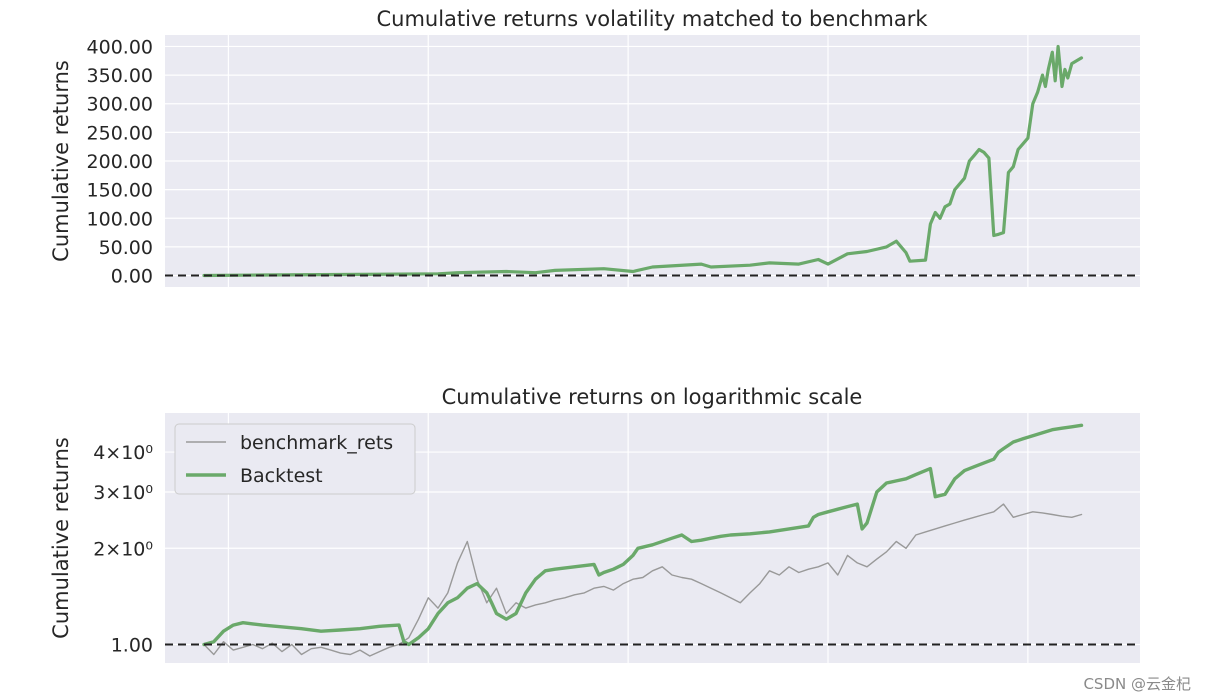 The width and height of the screenshot is (1205, 700). What do you see at coordinates (120, 219) in the screenshot?
I see `y-tick-label: 100.00` at bounding box center [120, 219].